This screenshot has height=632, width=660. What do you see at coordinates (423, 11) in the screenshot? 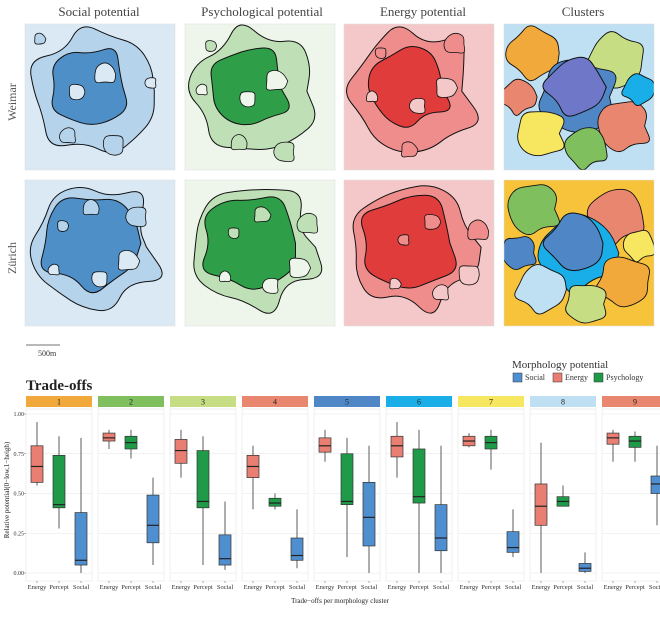
I see `col-title-energy: Energy potential` at bounding box center [423, 11].